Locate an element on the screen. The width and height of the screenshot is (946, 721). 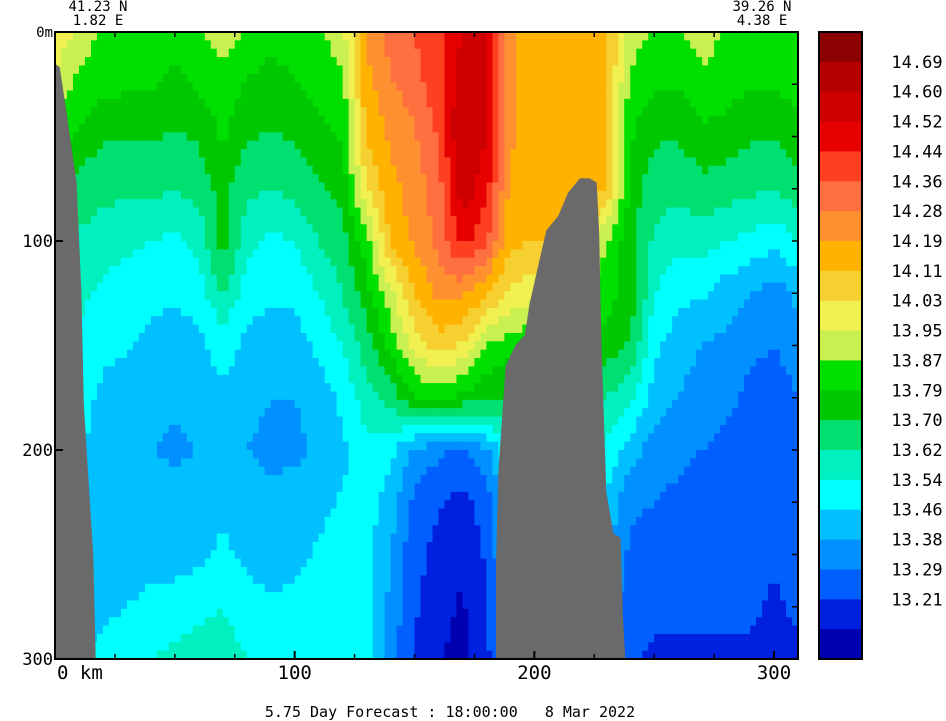
section-start-lat: 41.23 N is located at coordinates (97, 7).